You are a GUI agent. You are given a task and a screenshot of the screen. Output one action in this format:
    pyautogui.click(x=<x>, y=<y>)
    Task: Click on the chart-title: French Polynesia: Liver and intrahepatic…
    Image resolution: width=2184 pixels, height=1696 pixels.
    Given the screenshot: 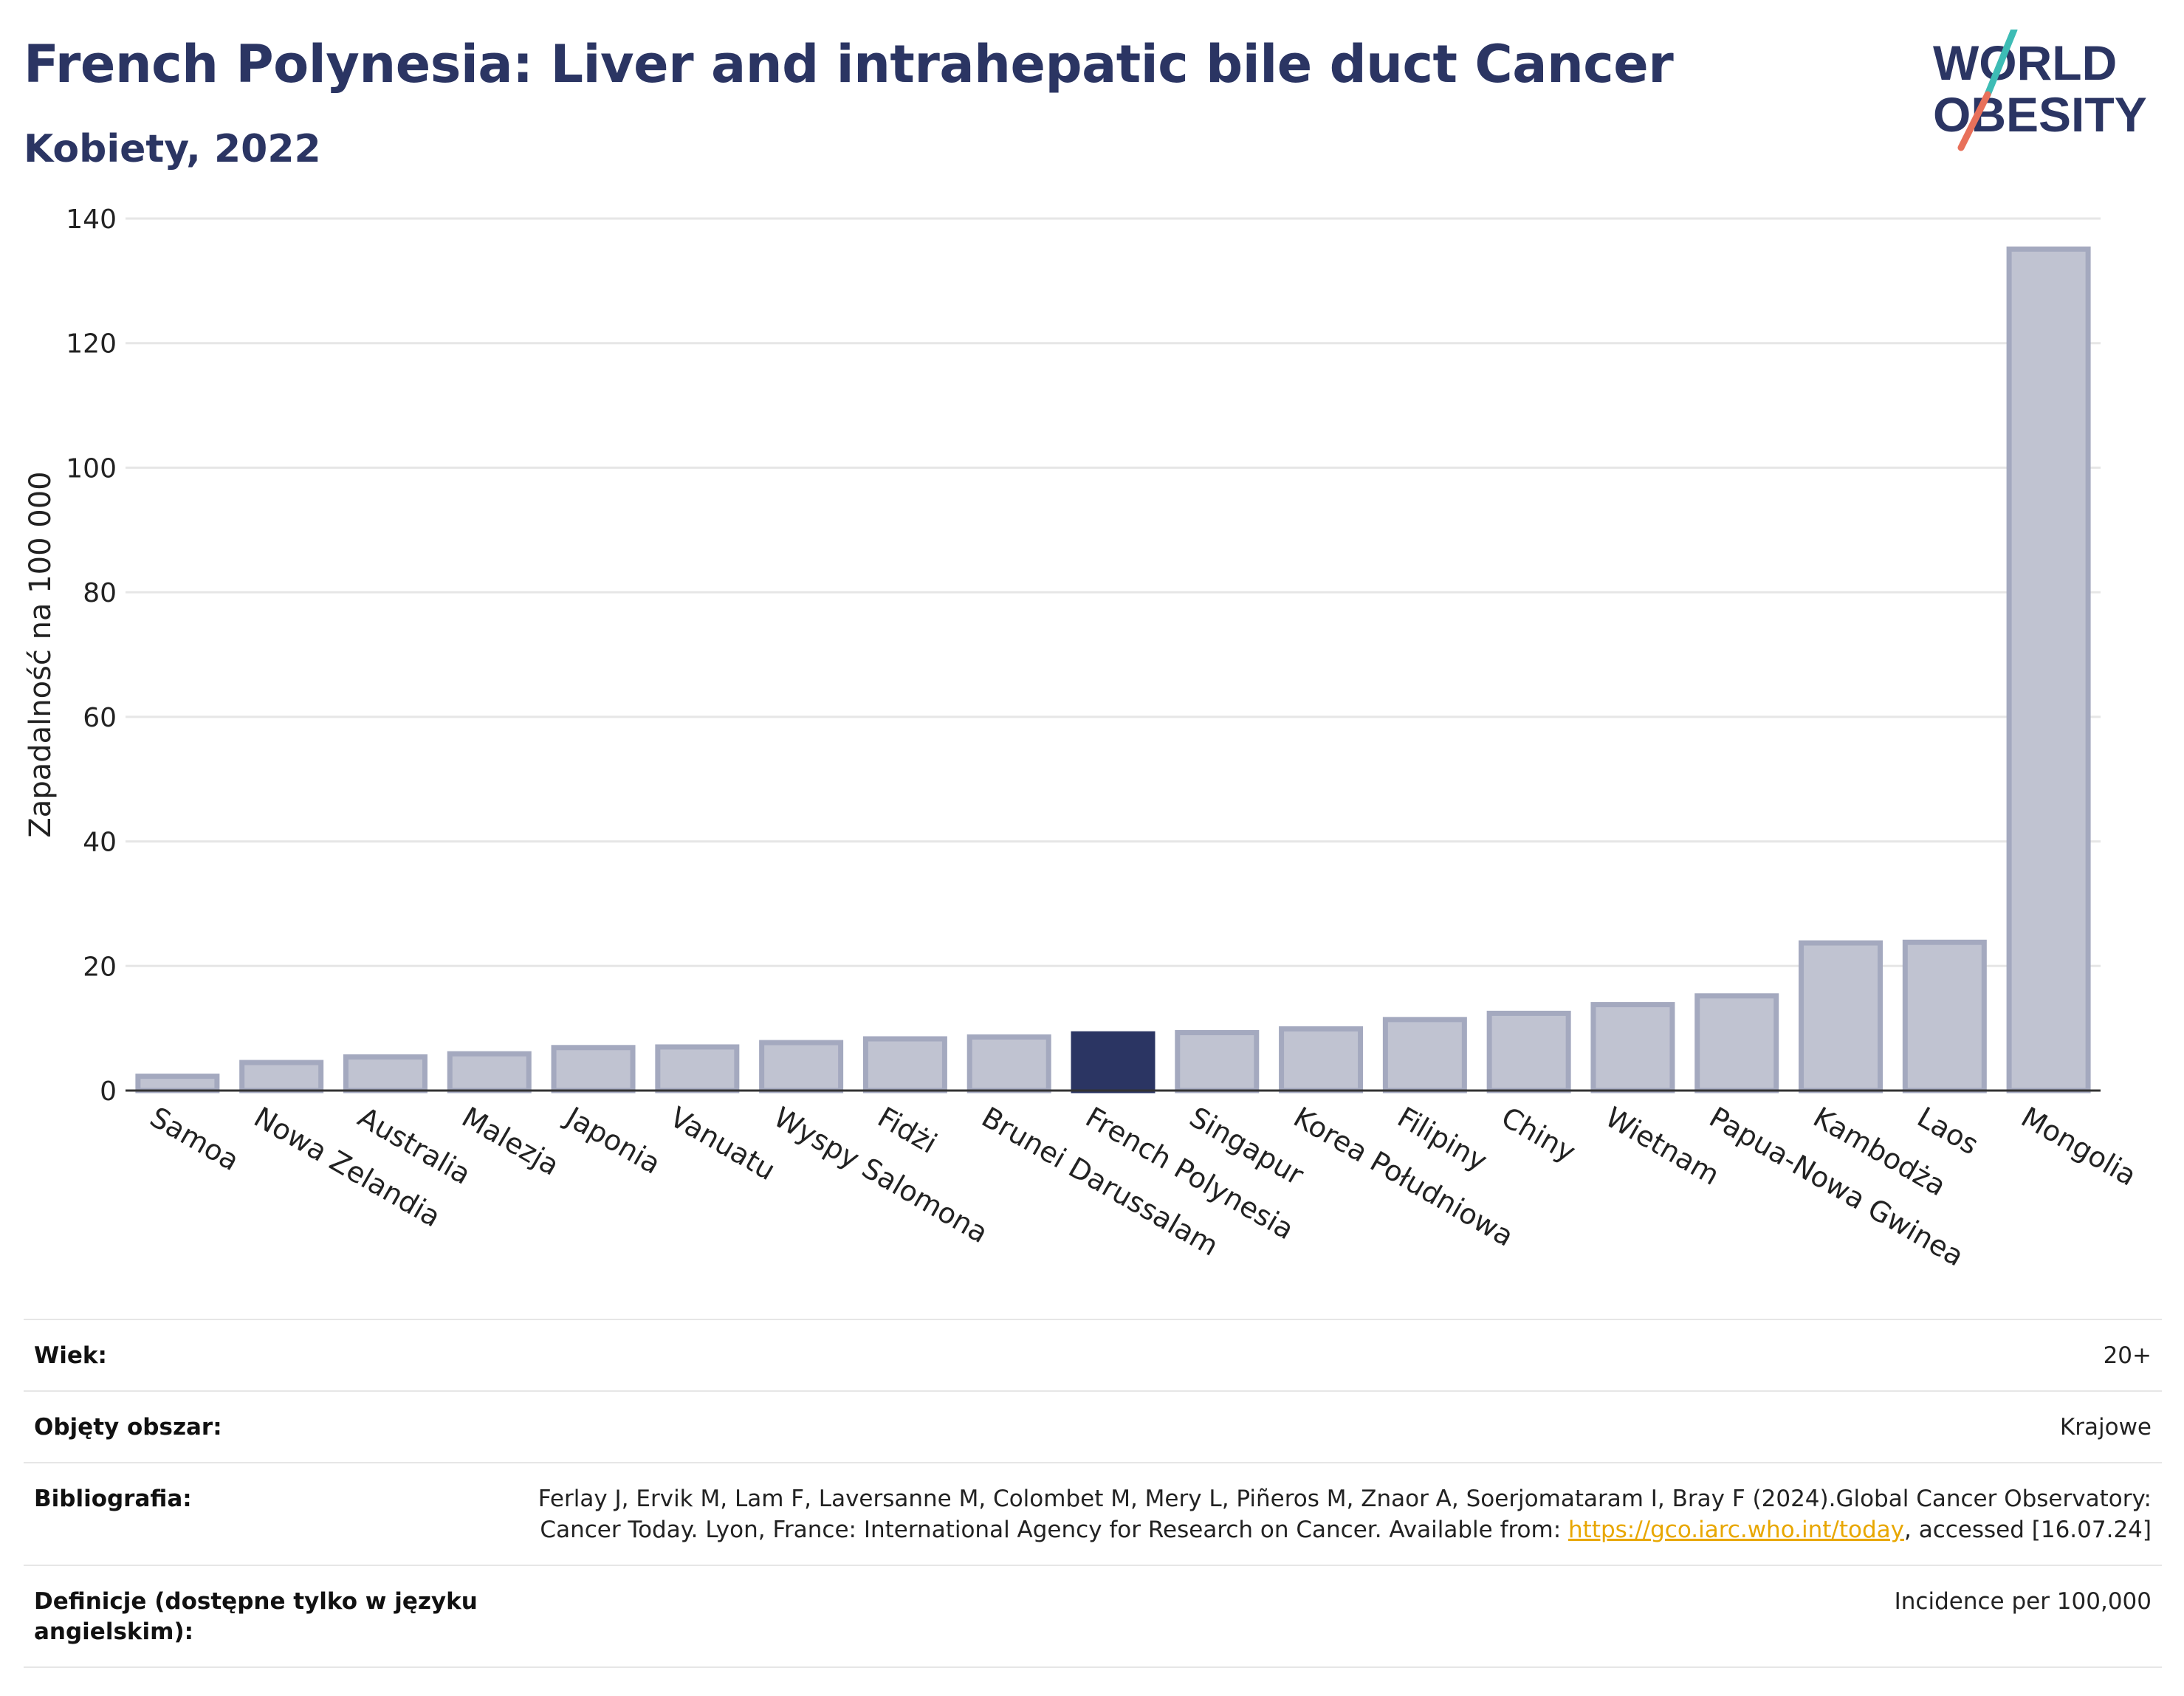 What is the action you would take?
    pyautogui.click(x=849, y=64)
    